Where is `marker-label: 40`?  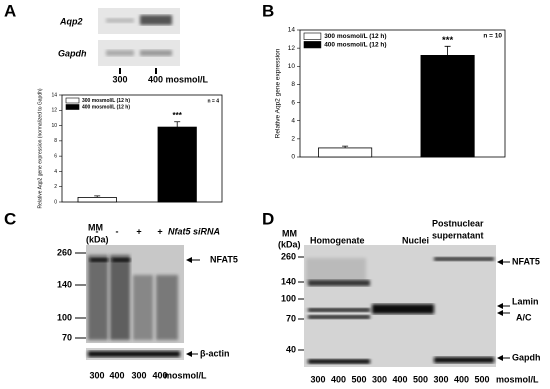 marker-label: 40 is located at coordinates (291, 349).